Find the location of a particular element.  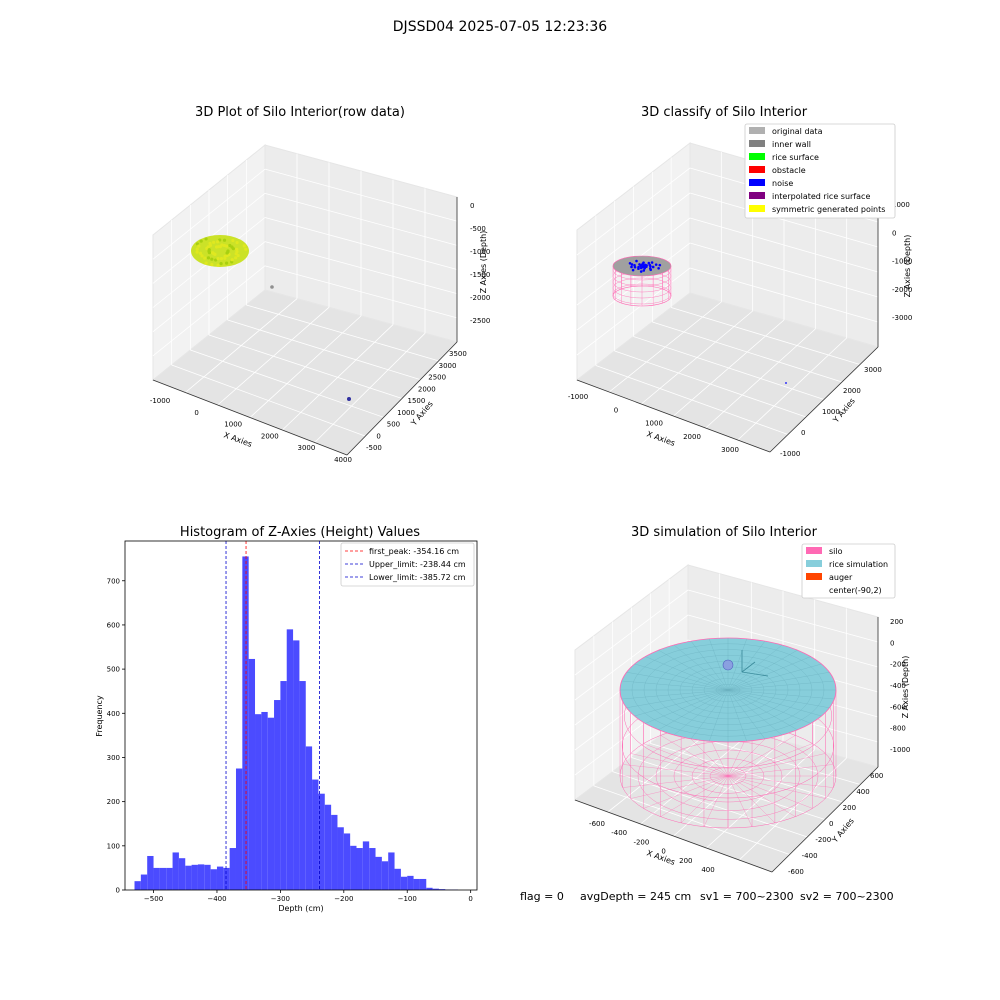

y-axis-line is located at coordinates (402, 398).